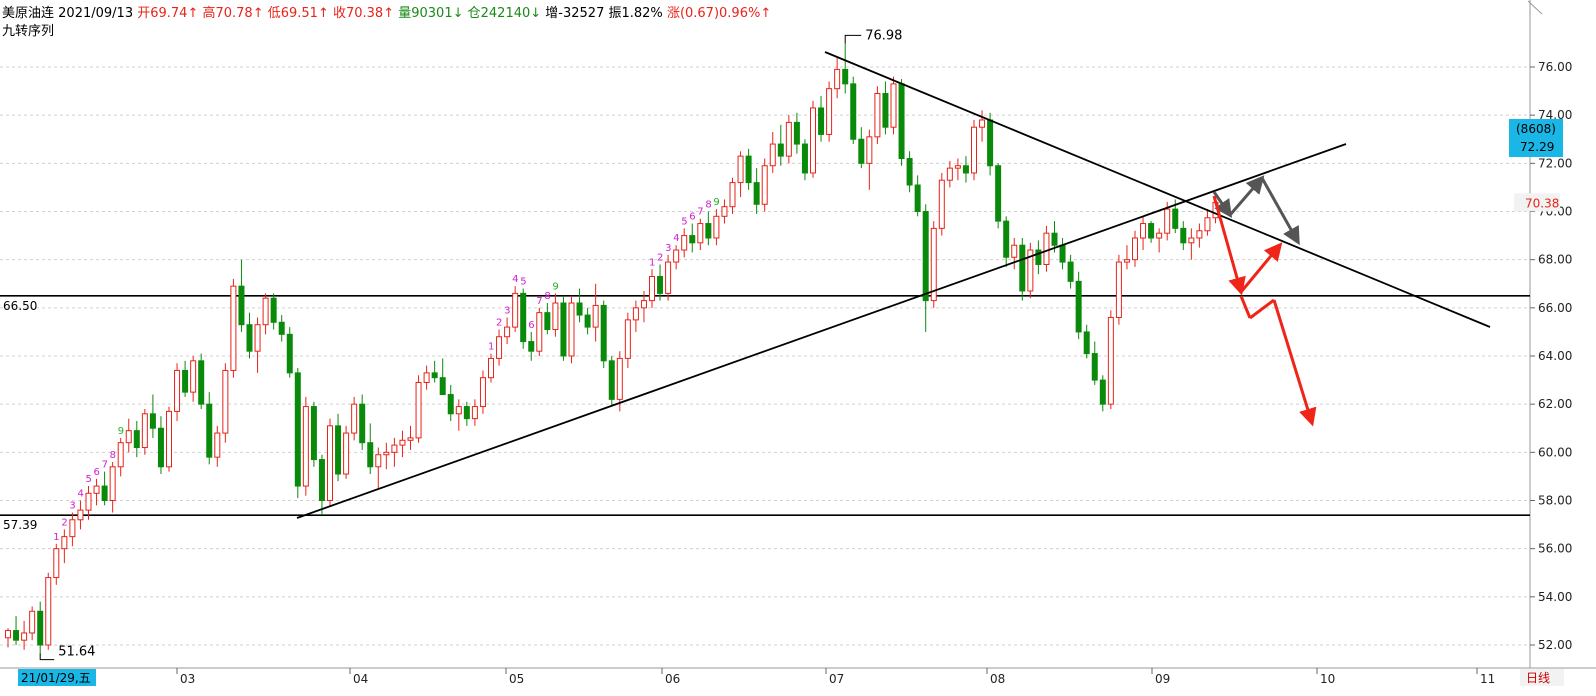  Describe the element at coordinates (1555, 501) in the screenshot. I see `y-tick-label: 58.00` at that location.